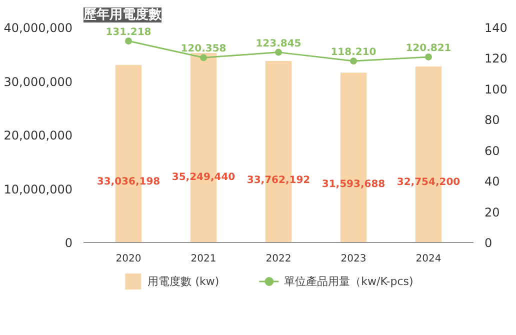 This screenshot has height=335, width=516. Describe the element at coordinates (203, 49) in the screenshot. I see `data-label: 120.358` at that location.